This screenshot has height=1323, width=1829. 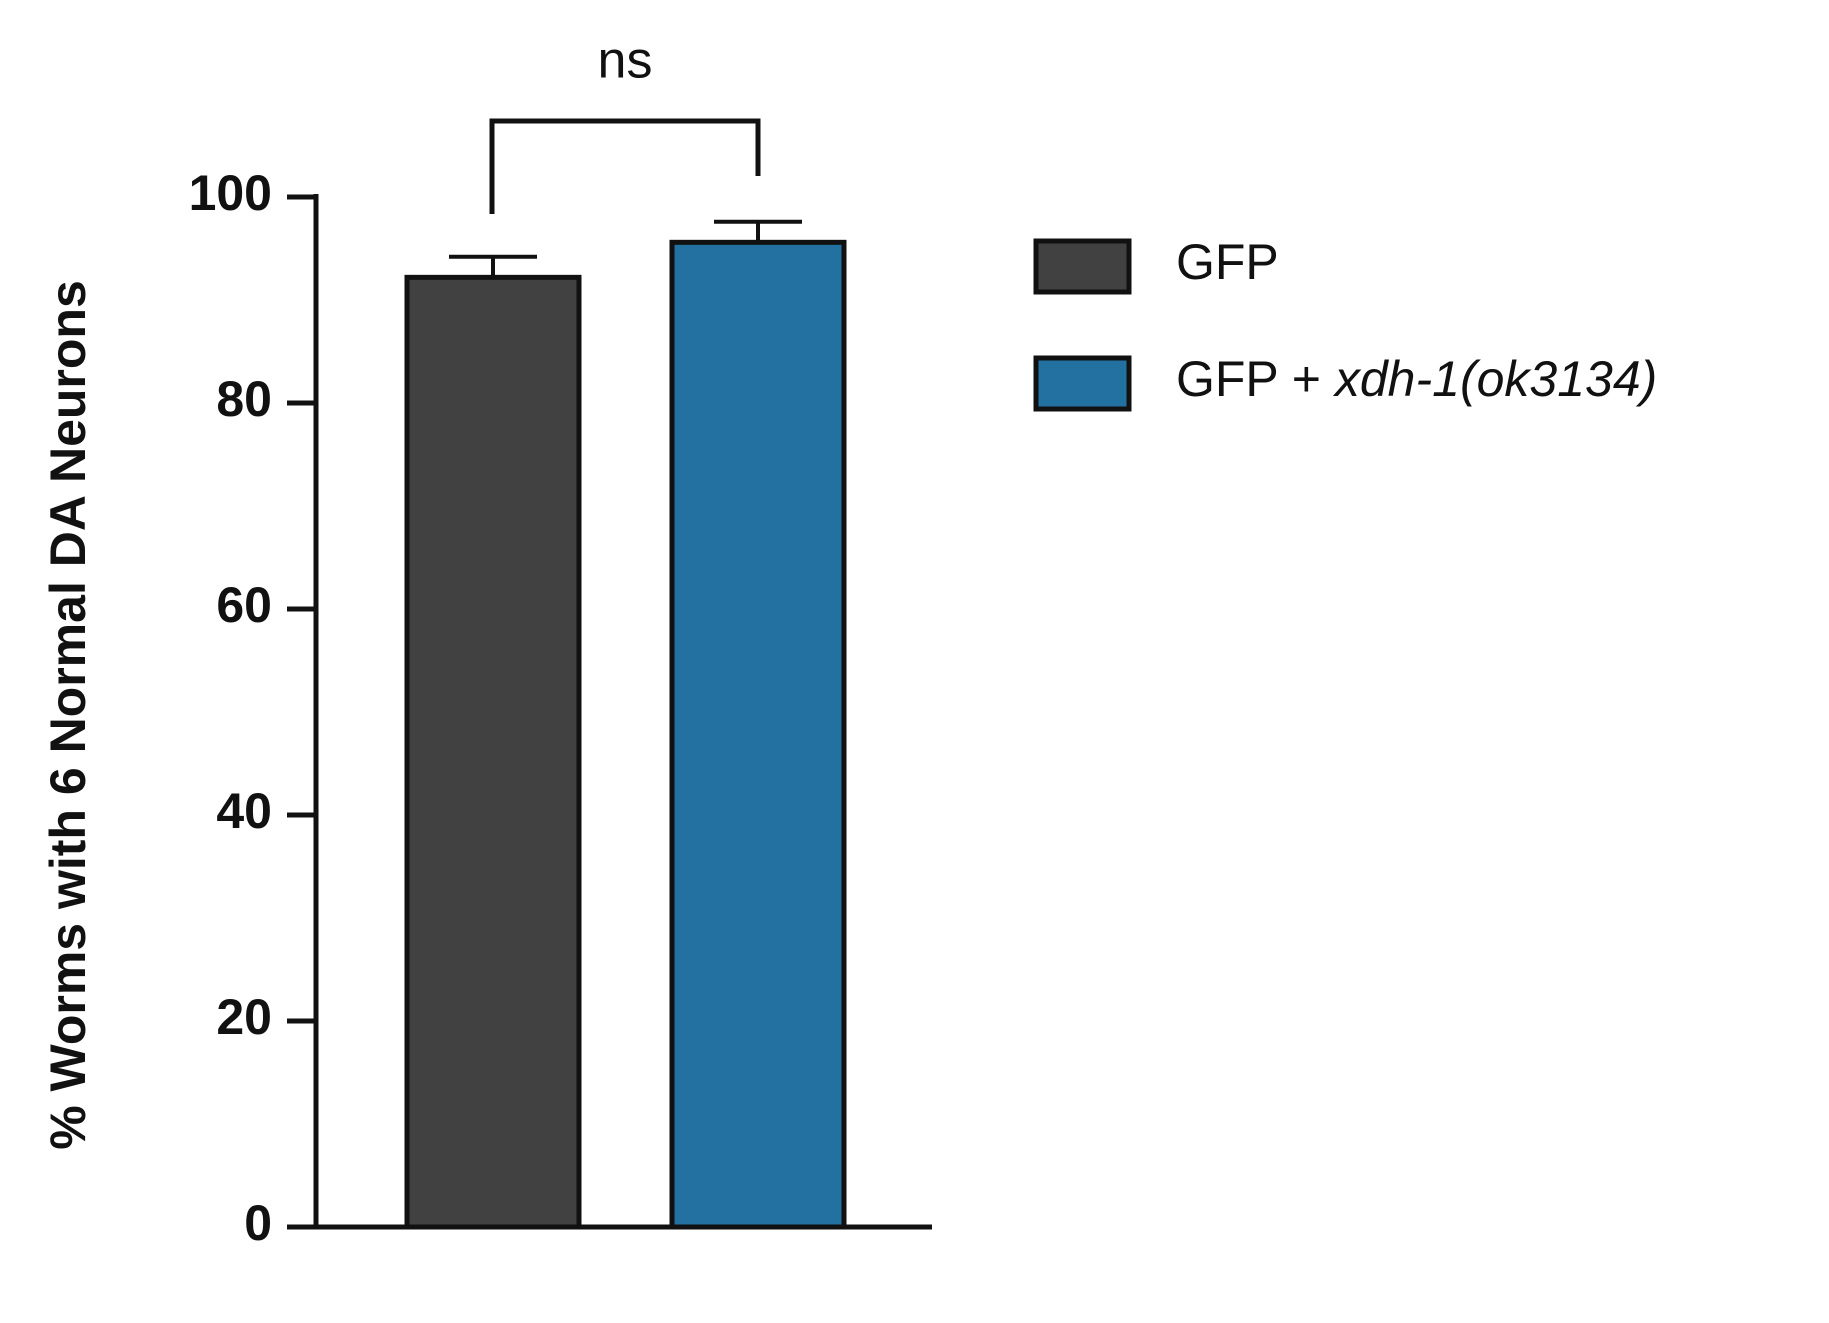 I want to click on legend-label: GFP, so click(x=1227, y=262).